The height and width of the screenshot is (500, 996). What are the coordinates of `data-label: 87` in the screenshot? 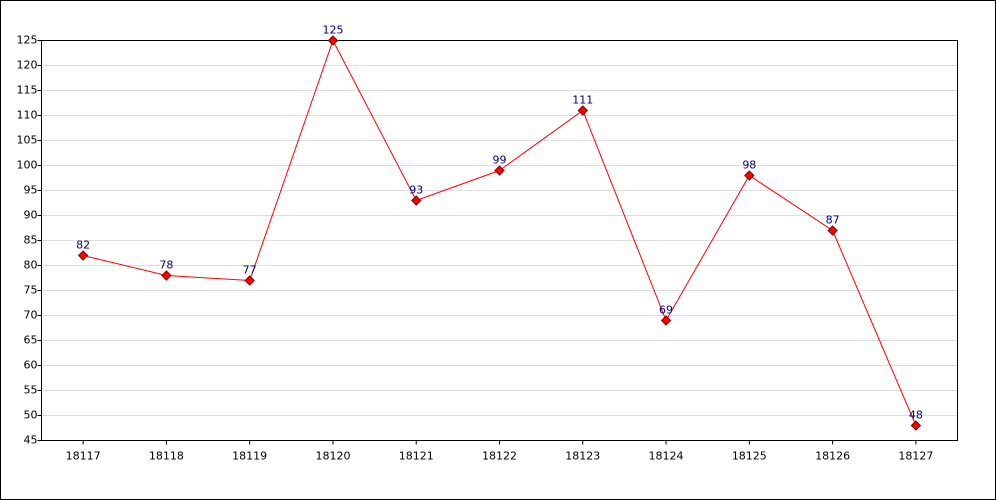 It's located at (833, 220).